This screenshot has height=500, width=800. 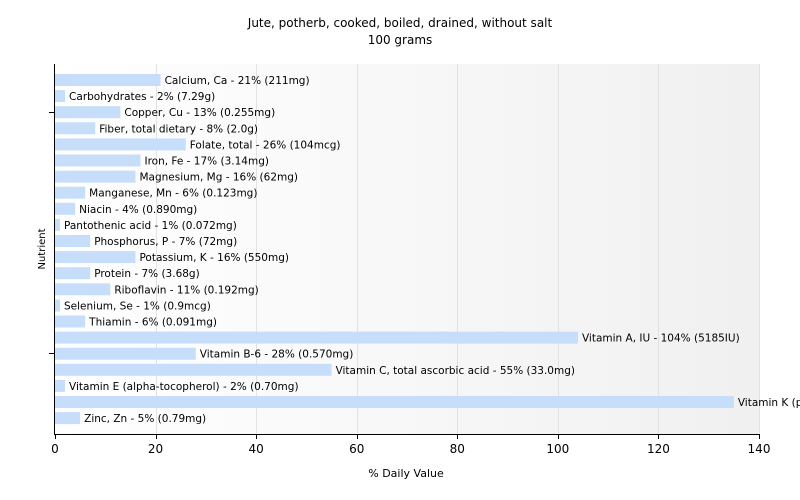 What do you see at coordinates (165, 242) in the screenshot?
I see `bar-label: Phosphorus, P - 7% (72mg)` at bounding box center [165, 242].